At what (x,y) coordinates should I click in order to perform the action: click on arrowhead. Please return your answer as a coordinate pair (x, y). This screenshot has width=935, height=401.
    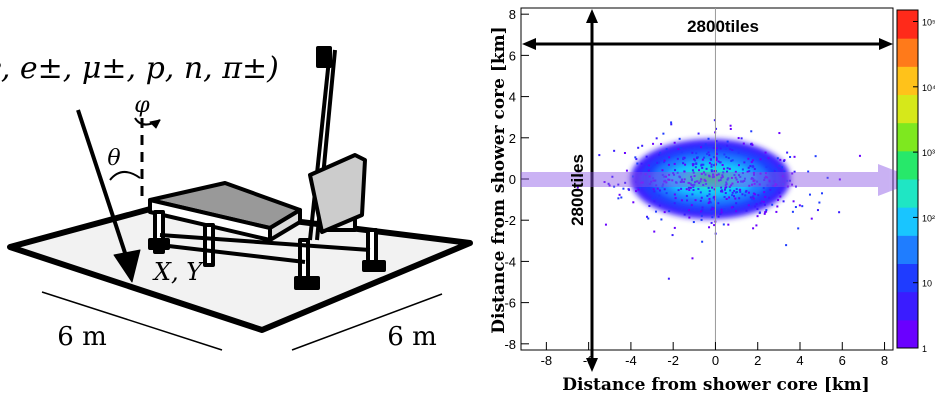
    Looking at the image, I should click on (127, 266).